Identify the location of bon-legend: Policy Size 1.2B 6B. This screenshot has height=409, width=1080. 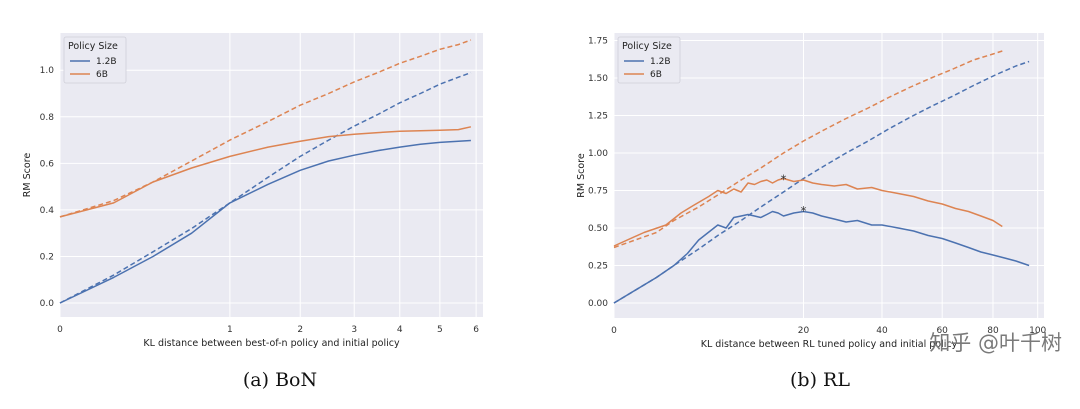
(95, 60).